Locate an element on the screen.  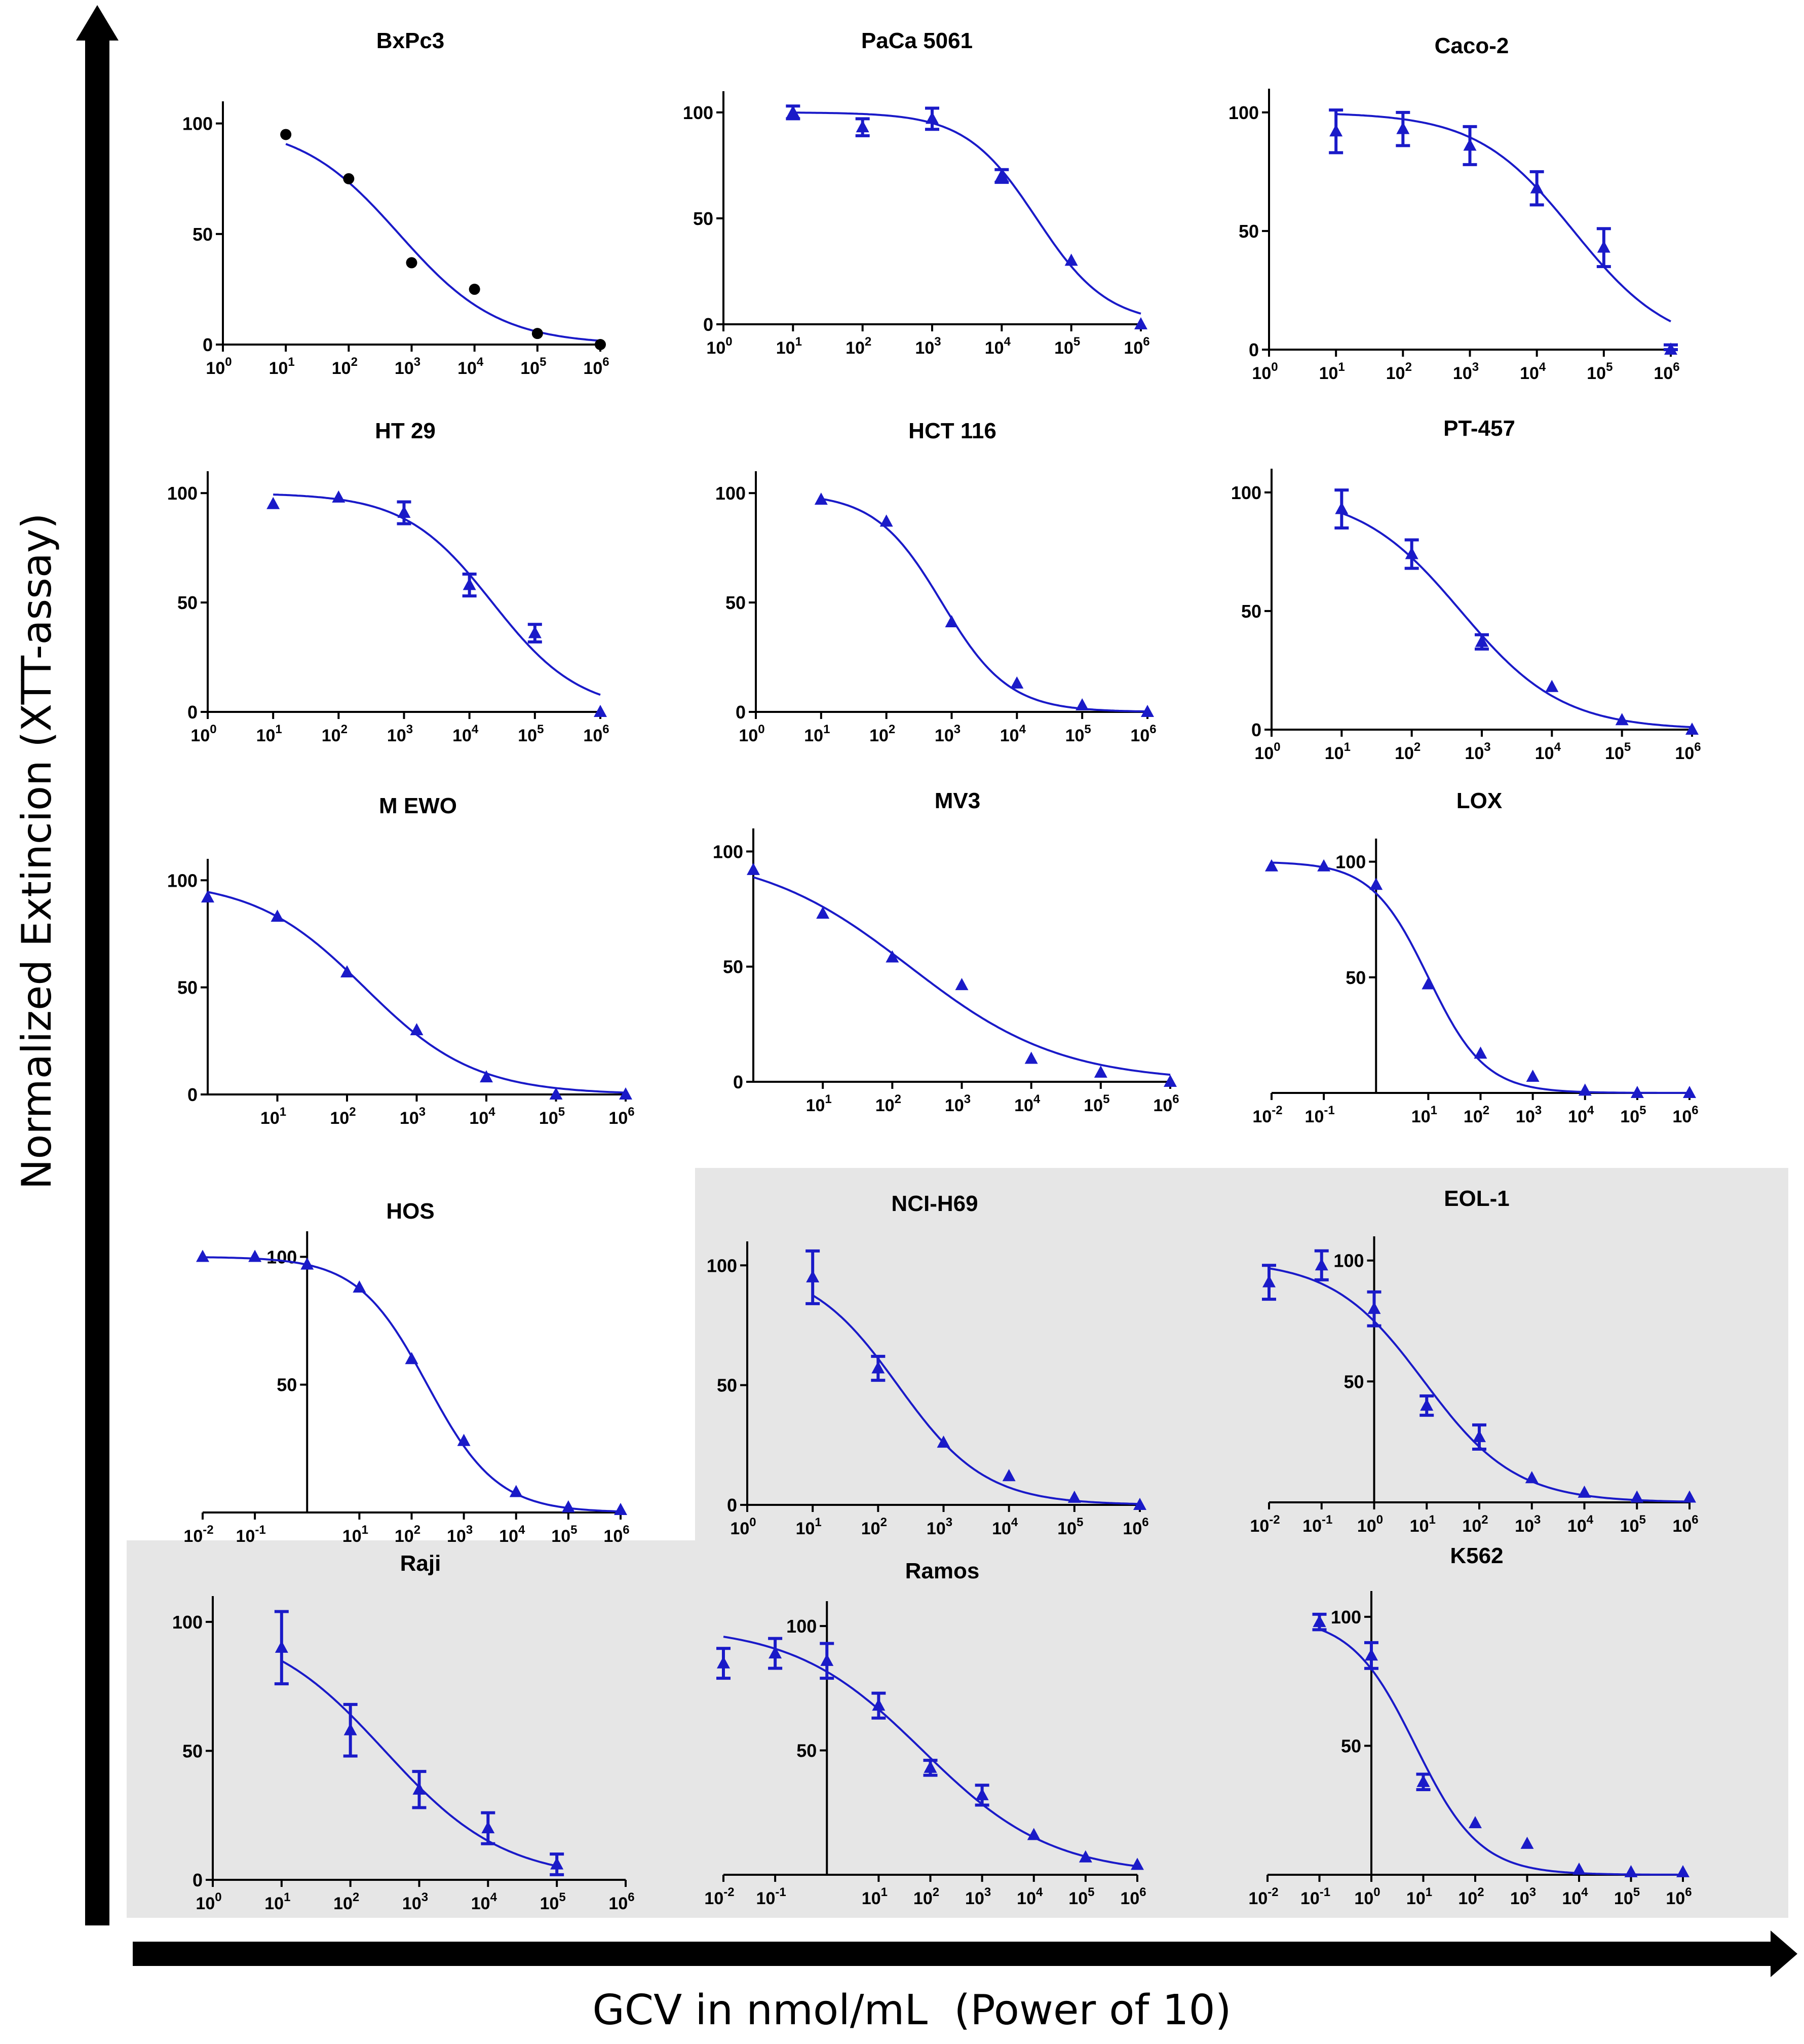
panel-ht-29: HT 29 0 50 100 10⁰ 10¹ 10² 10³ 10⁴ 10⁵ 10⁶ is located at coordinates (388, 582).